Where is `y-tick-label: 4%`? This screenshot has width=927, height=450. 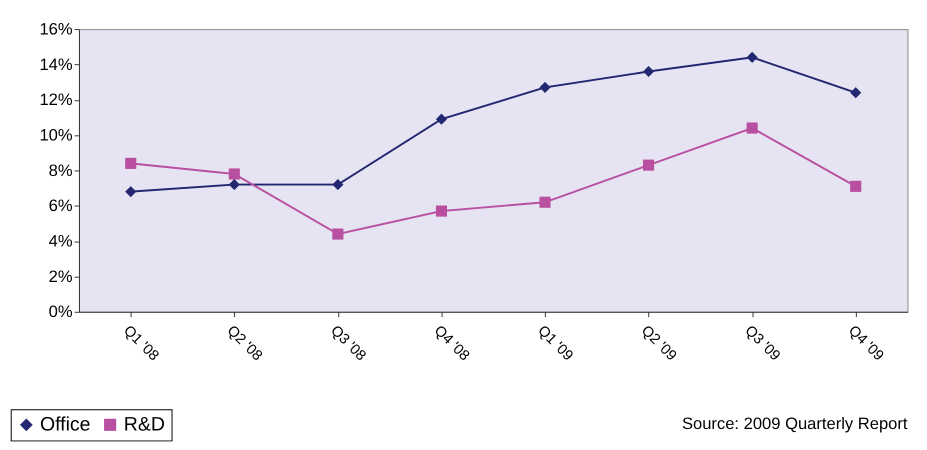 y-tick-label: 4% is located at coordinates (60, 240).